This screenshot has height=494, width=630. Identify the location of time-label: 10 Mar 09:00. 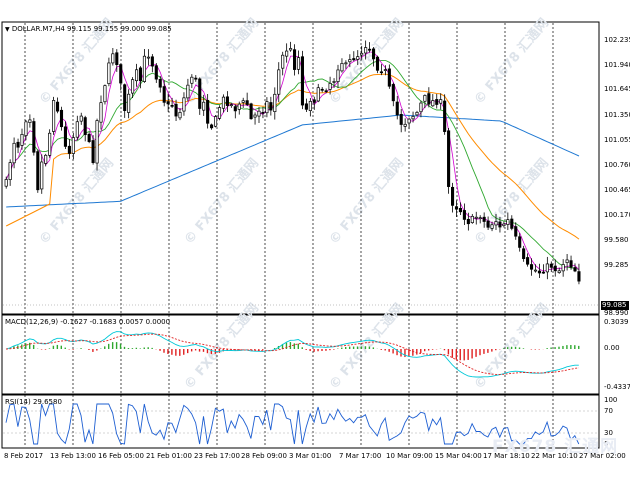
(409, 456).